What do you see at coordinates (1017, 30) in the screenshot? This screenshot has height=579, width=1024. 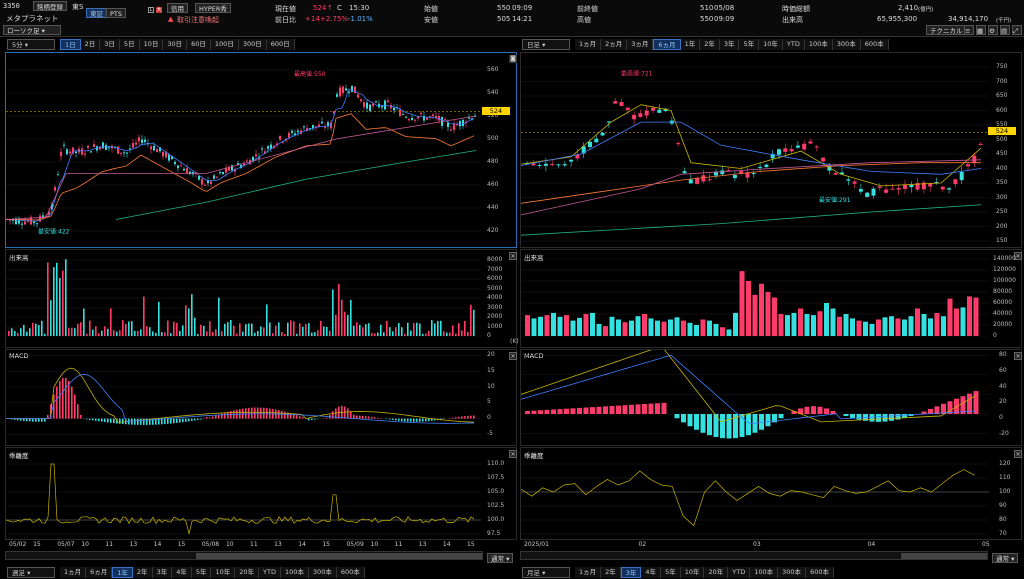 I see `expand-icon: ⤢` at bounding box center [1017, 30].